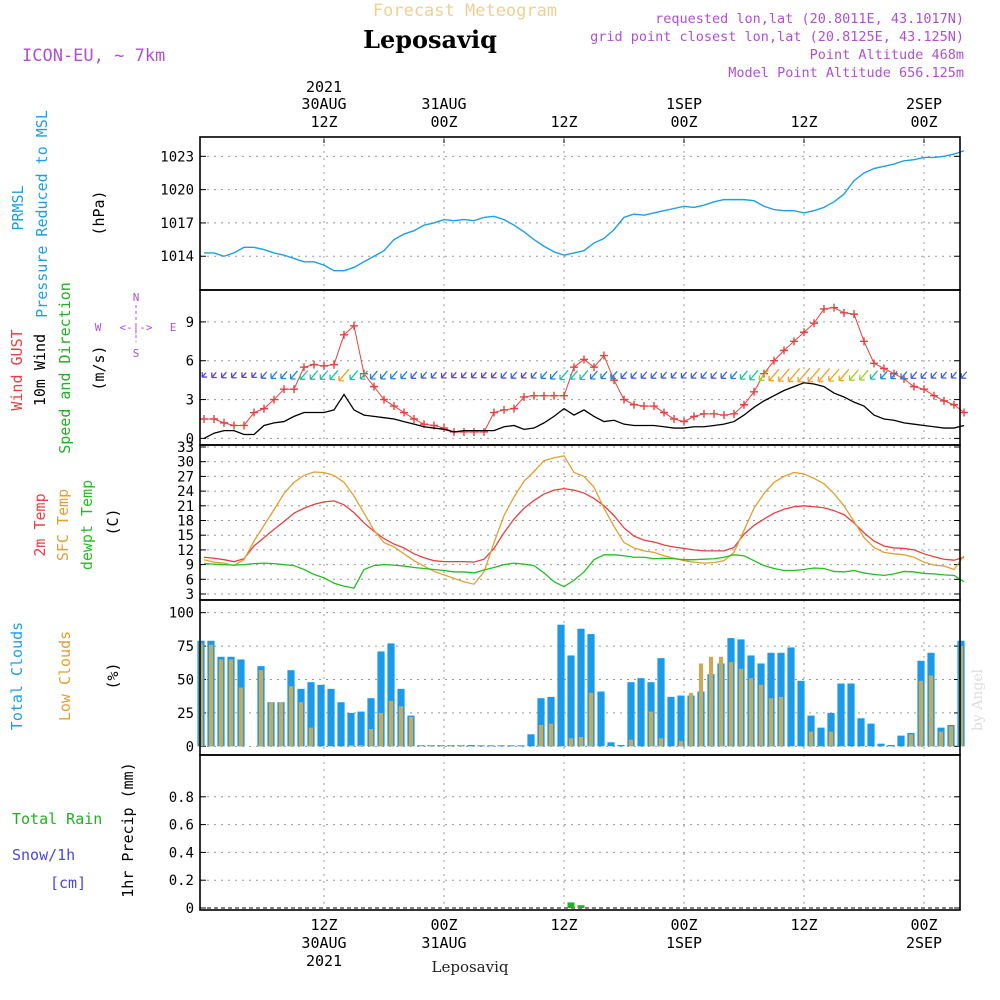 The height and width of the screenshot is (1000, 1000). Describe the element at coordinates (571, 905) in the screenshot. I see `rain-bar` at that location.